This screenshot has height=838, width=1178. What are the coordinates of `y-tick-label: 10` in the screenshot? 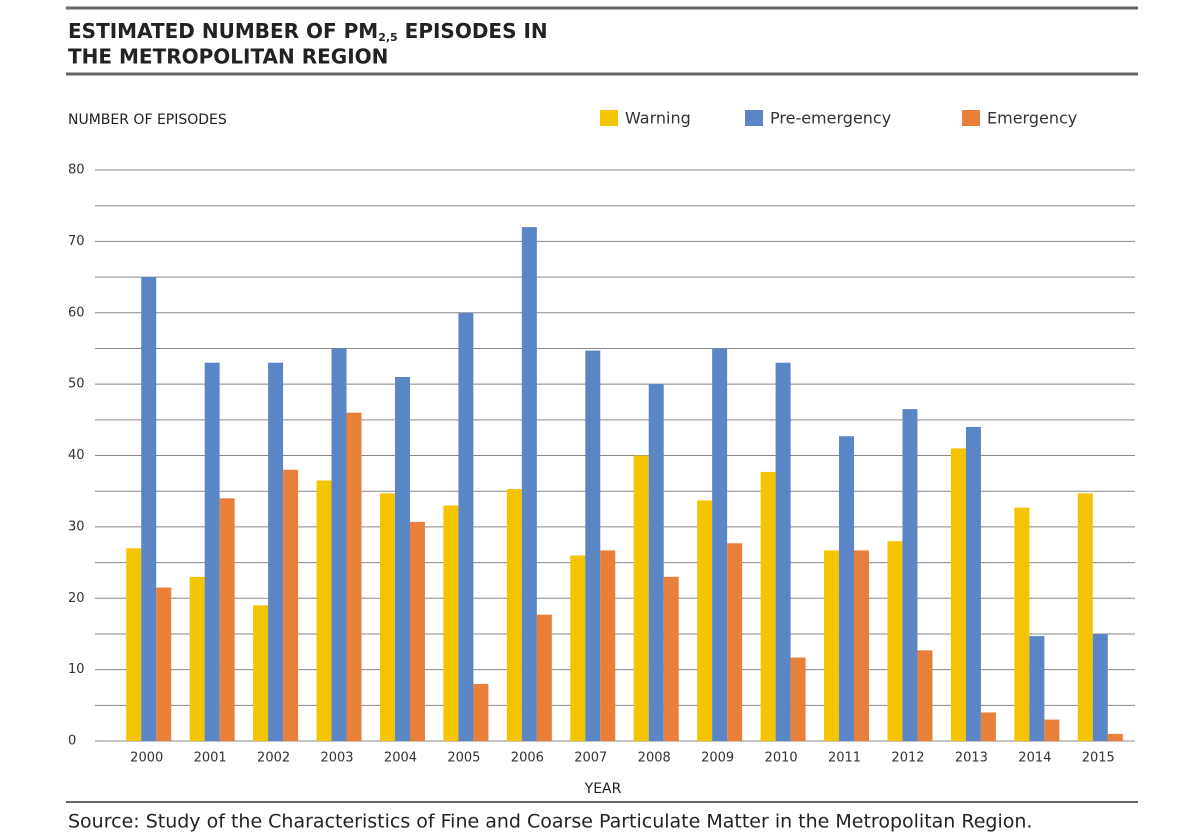 It's located at (76, 669).